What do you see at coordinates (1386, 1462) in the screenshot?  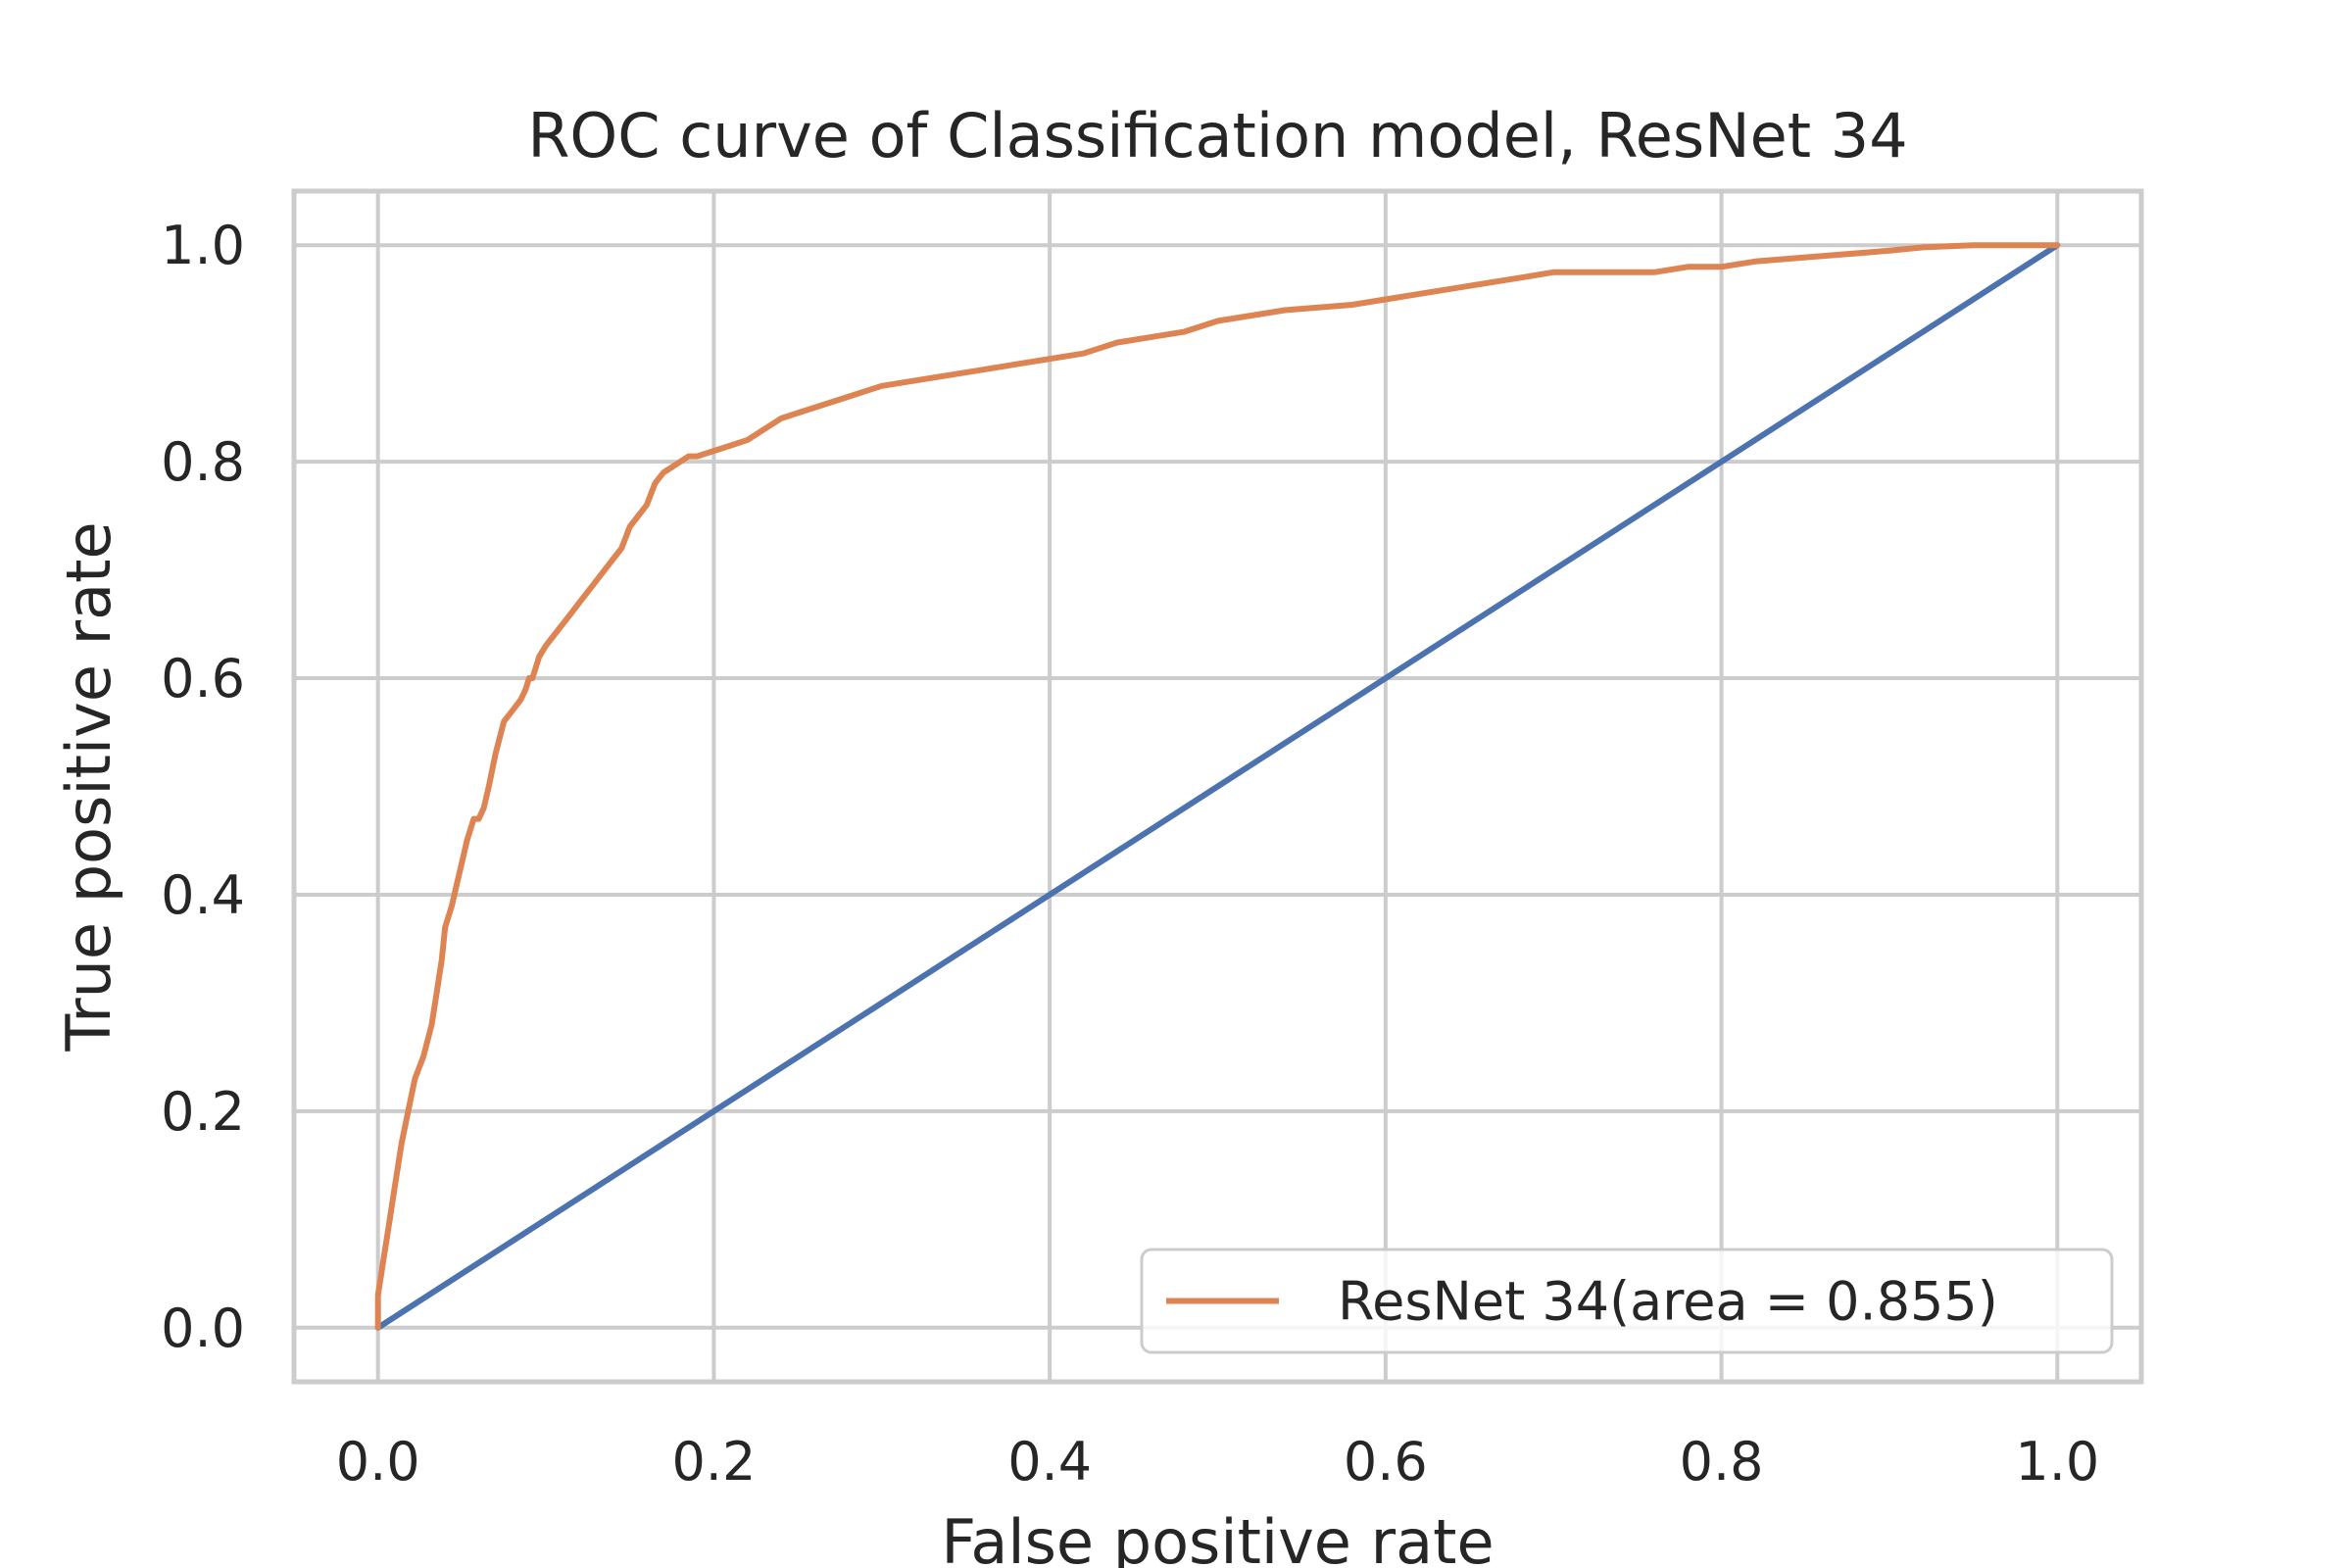 I see `x-tick-label: 0.6` at bounding box center [1386, 1462].